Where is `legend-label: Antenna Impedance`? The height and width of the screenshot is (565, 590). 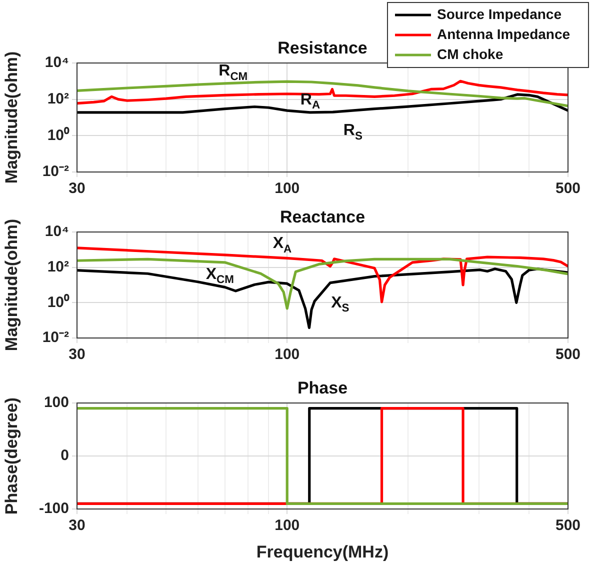
legend-label: Antenna Impedance is located at coordinates (503, 34).